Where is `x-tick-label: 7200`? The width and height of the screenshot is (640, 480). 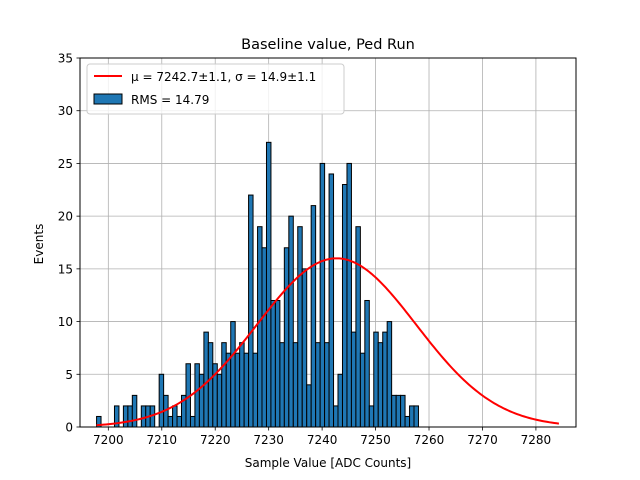 x-tick-label: 7200 is located at coordinates (108, 440).